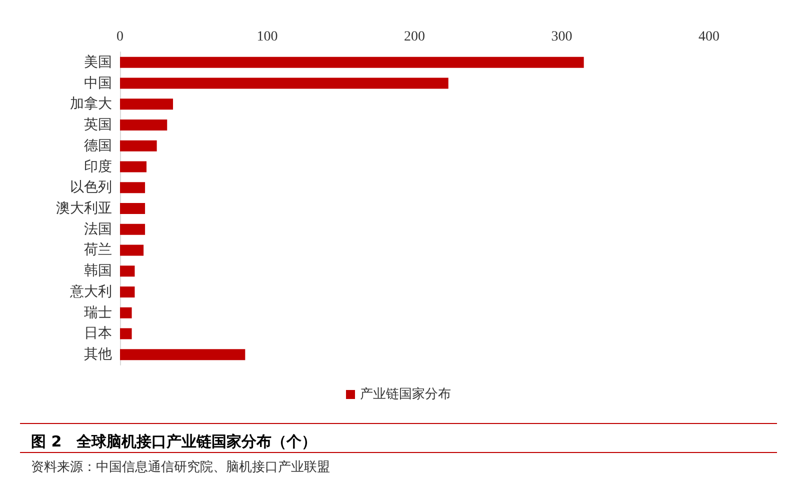 The height and width of the screenshot is (477, 797). Describe the element at coordinates (98, 83) in the screenshot. I see `y-tick-label: 中国` at that location.